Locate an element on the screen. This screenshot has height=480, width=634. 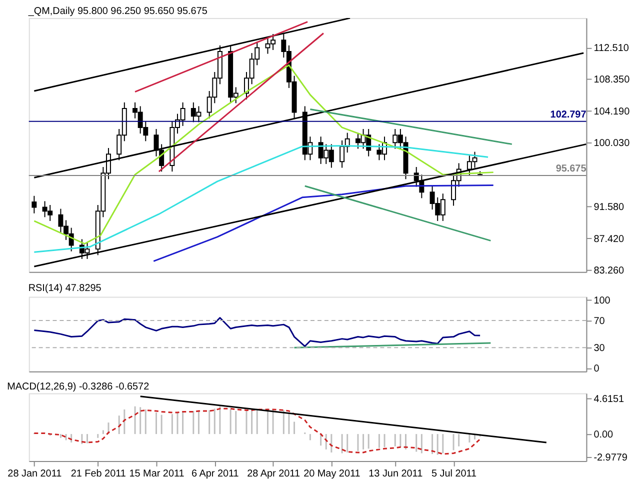
y-tick-label: -2.9779 is located at coordinates (611, 458).